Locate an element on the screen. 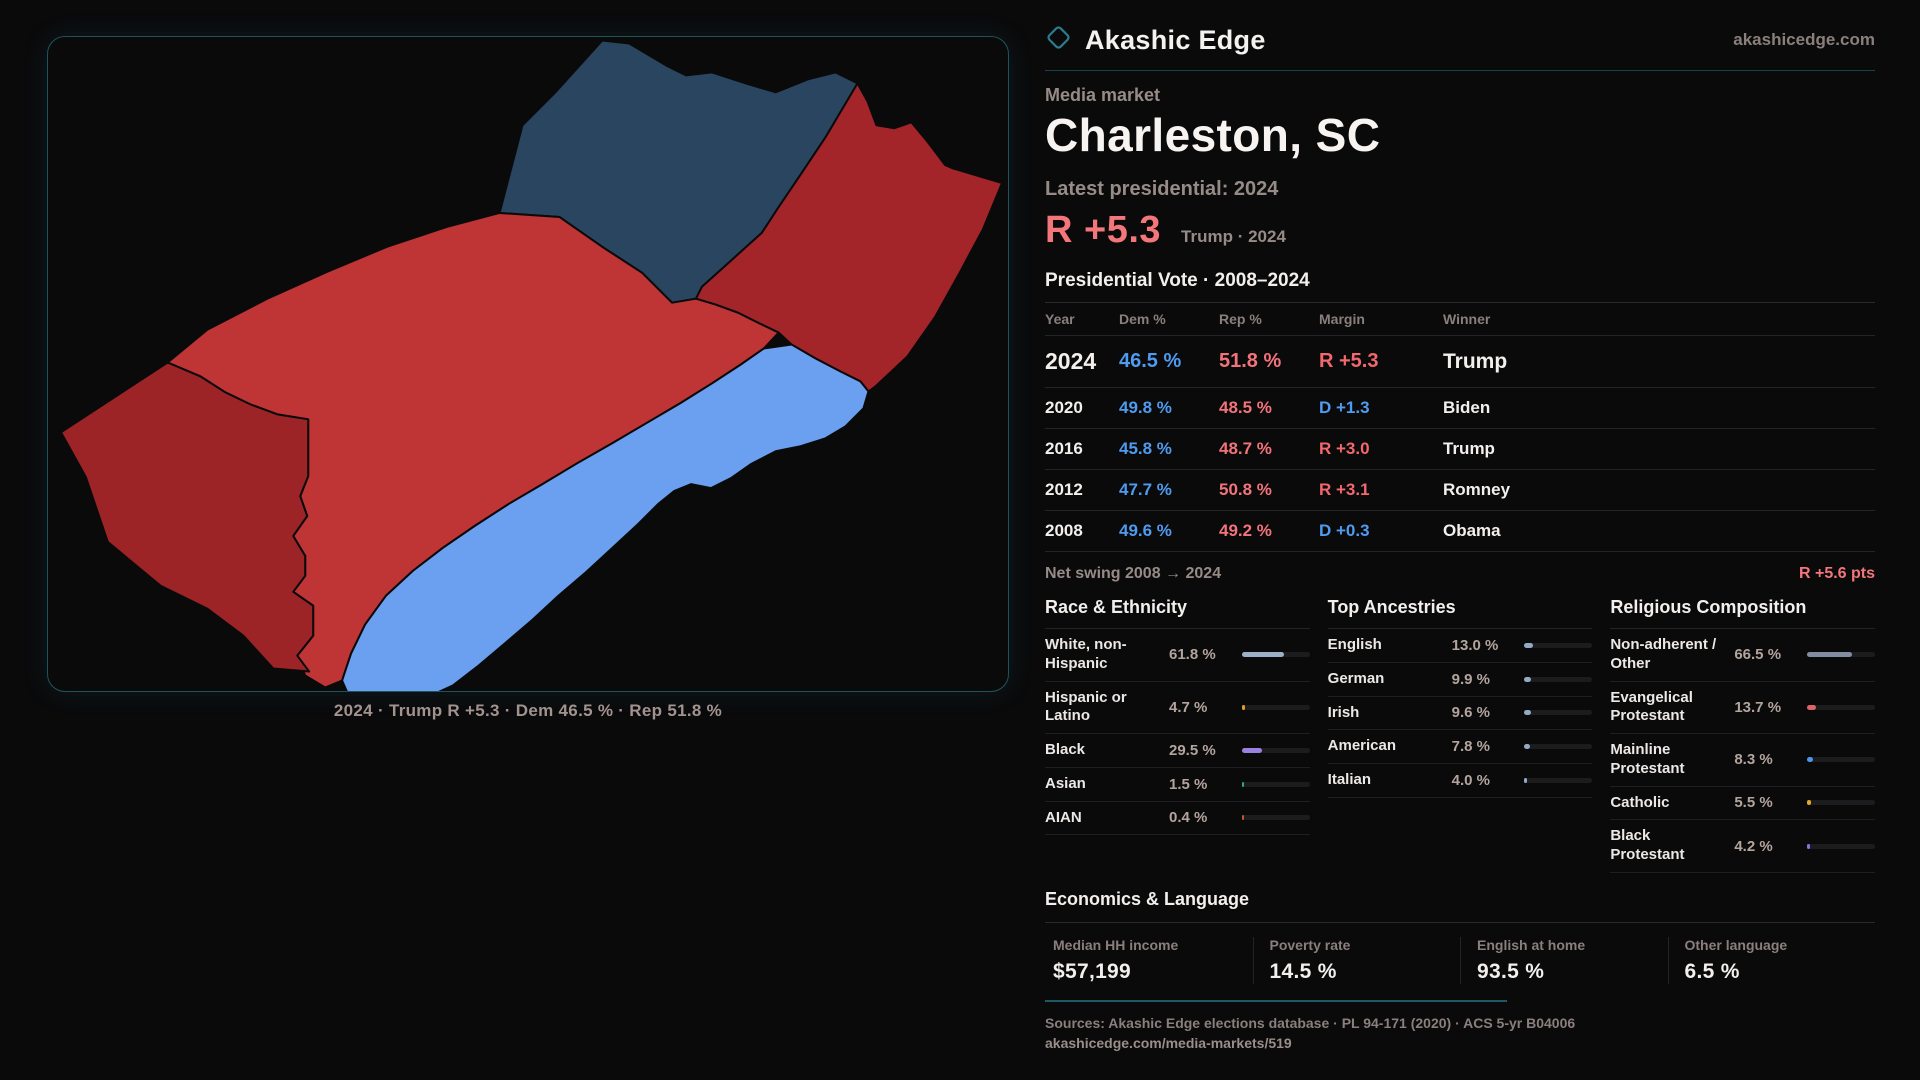 The width and height of the screenshot is (1920, 1080). cell: D +0.3 is located at coordinates (1344, 530).